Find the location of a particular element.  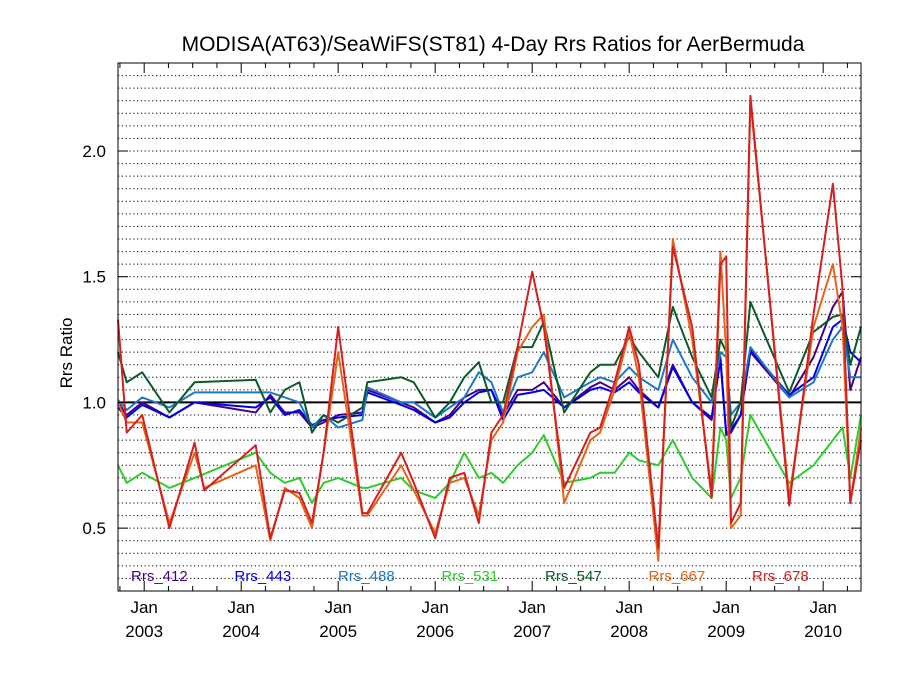

legend-entry: Rrs_667 is located at coordinates (677, 576).